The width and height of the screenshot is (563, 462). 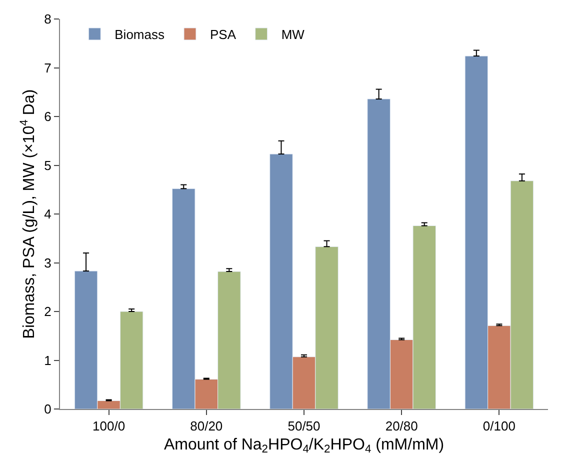 I want to click on x-tick-label: 0/100, so click(x=499, y=426).